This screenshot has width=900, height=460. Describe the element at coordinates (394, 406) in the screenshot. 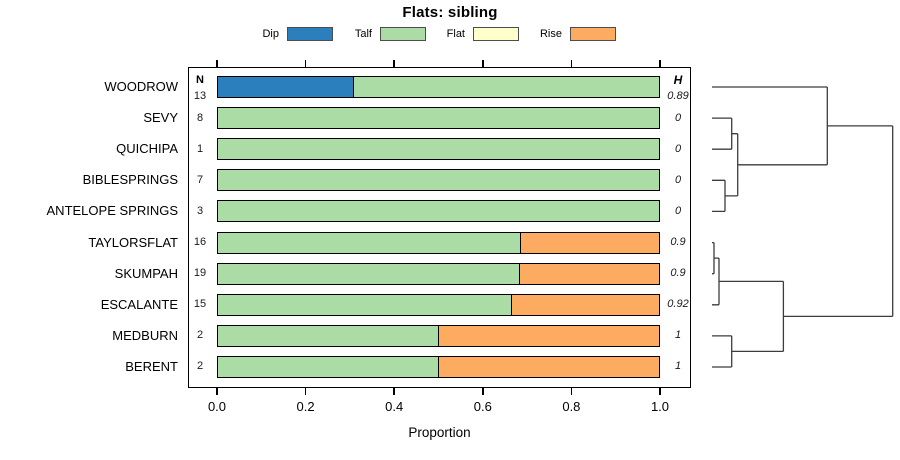

I see `x-tick-label: 0.4` at that location.